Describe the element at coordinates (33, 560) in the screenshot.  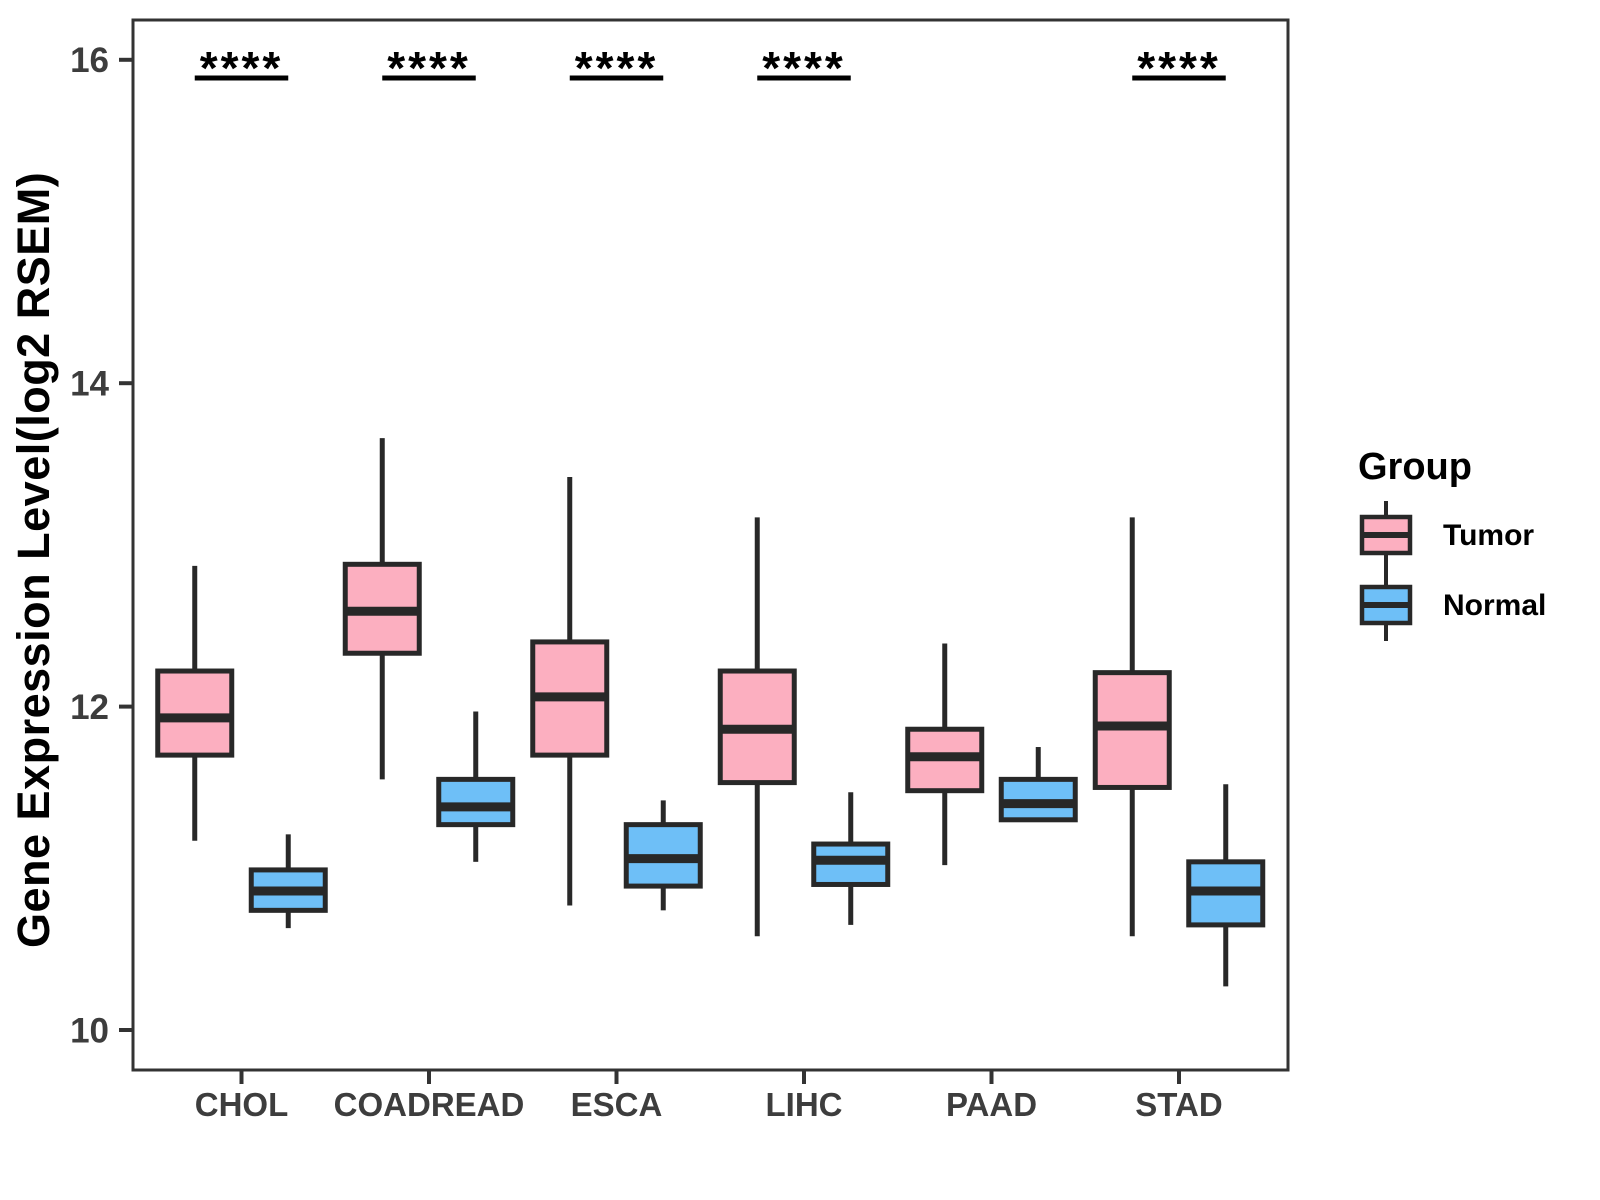
I see `y-axis-title: Gene Expression Level(log2 RSEM)` at that location.